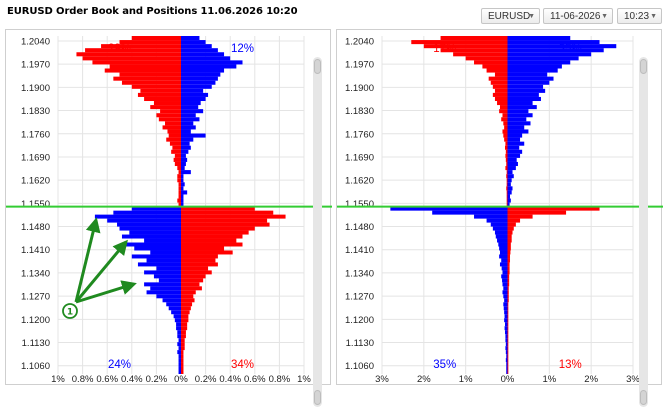 Image resolution: width=670 pixels, height=407 pixels. Describe the element at coordinates (107, 379) in the screenshot. I see `x-tick-label: 0.6%` at that location.